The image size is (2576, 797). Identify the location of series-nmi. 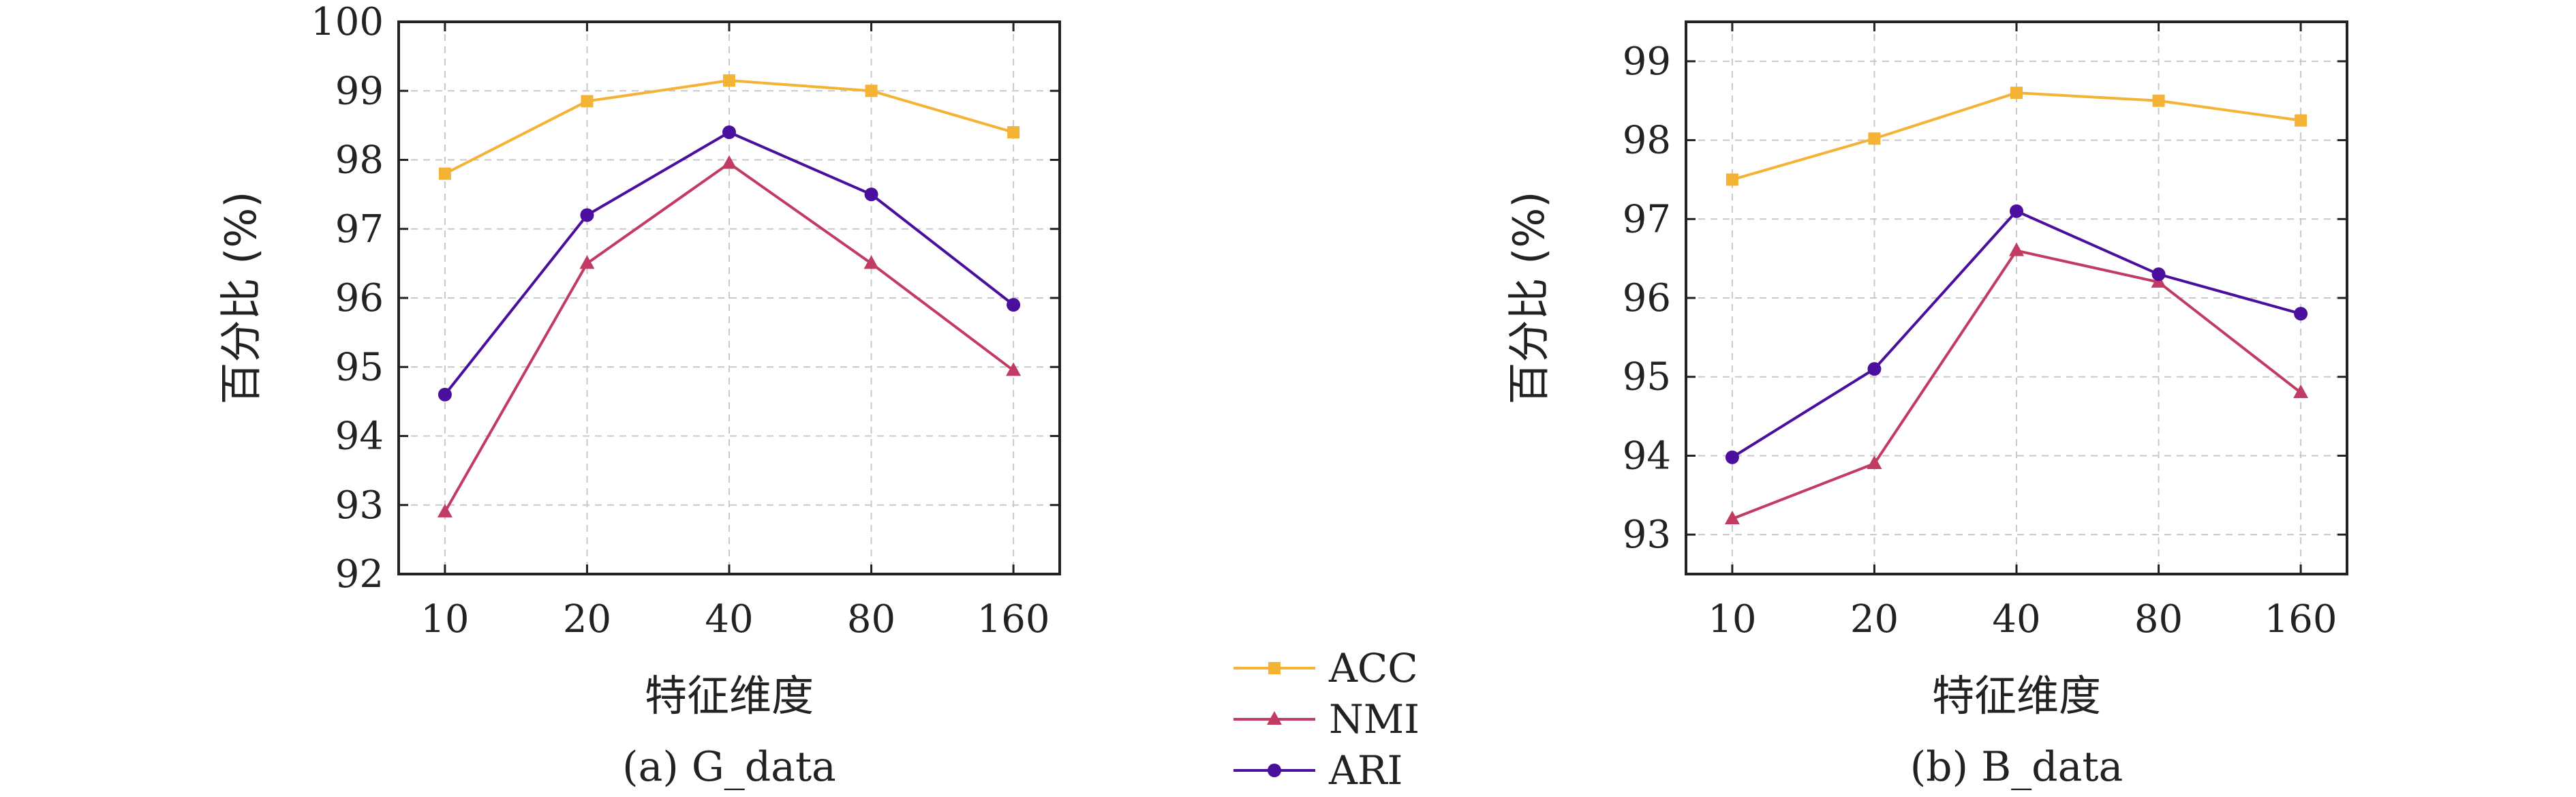
(730, 336).